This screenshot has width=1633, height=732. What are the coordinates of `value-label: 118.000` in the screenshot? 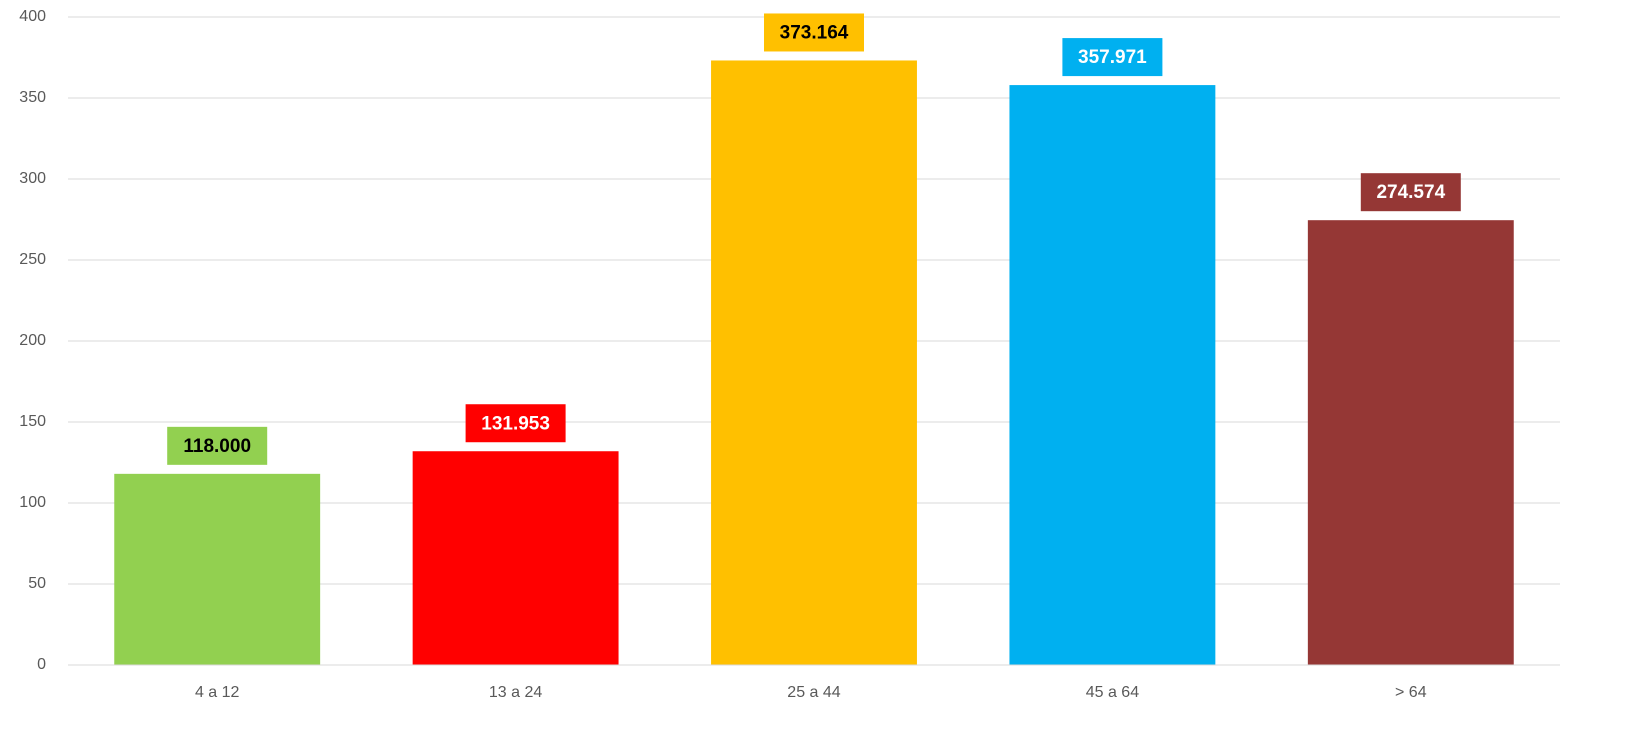 It's located at (217, 446).